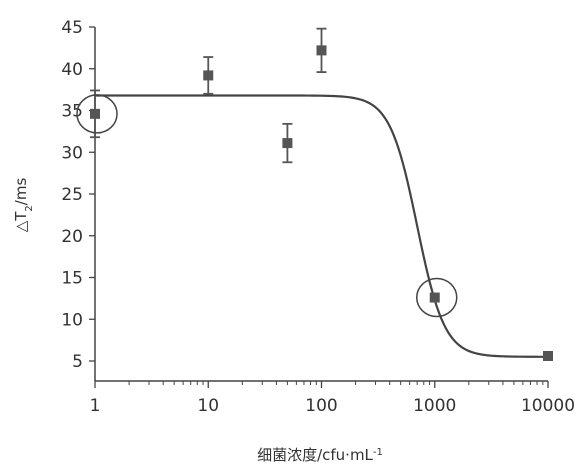 This screenshot has width=587, height=470. Describe the element at coordinates (320, 455) in the screenshot. I see `x-axis-title: 细菌浓度/cfu·mL-1` at that location.